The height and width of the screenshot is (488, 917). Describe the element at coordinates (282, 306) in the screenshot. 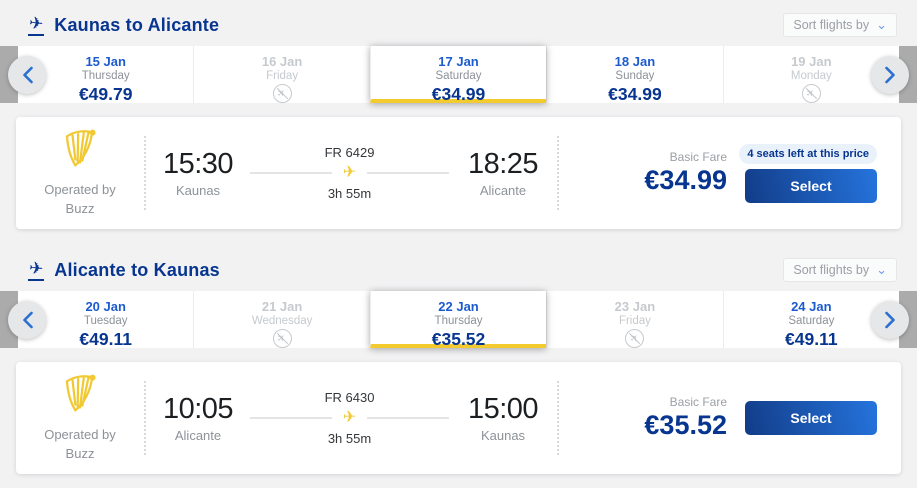

I see `day-date: 21 Jan` at that location.